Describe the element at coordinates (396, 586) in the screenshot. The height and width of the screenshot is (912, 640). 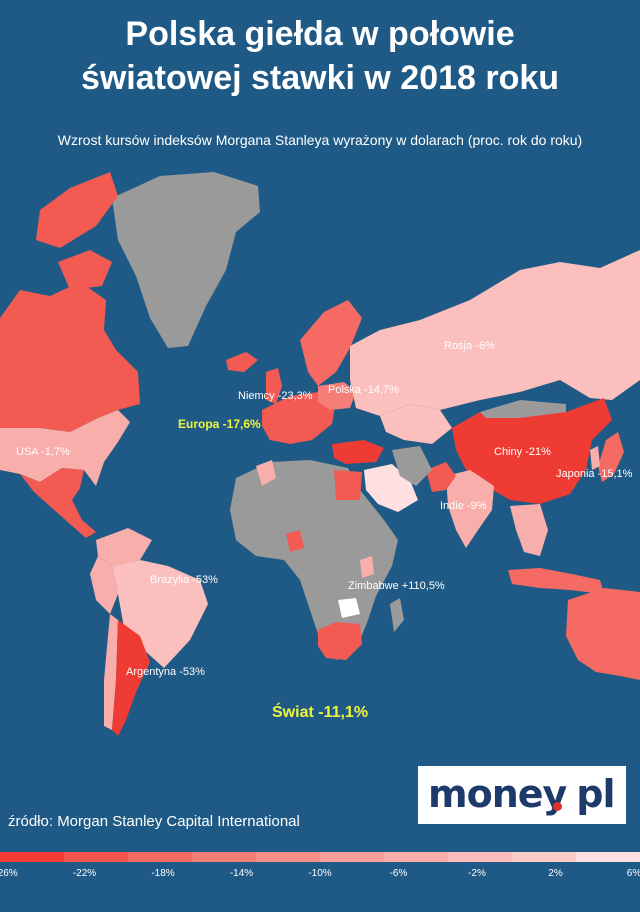
I see `label-zimbabwe: Zimbabwe +110,5%` at that location.